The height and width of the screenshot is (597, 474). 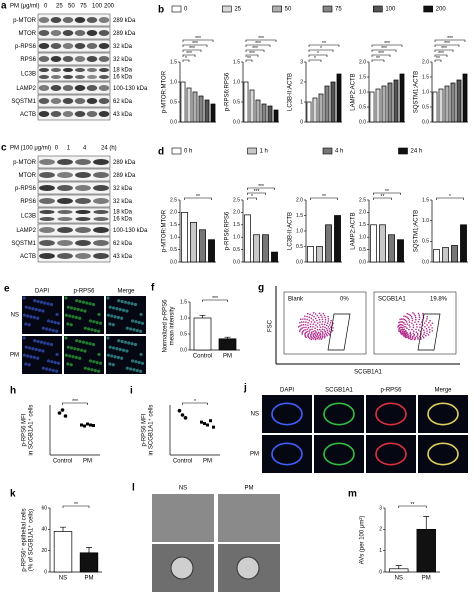 What do you see at coordinates (354, 91) in the screenshot?
I see `y-axis-label: LAMP2:ACTB` at bounding box center [354, 91].